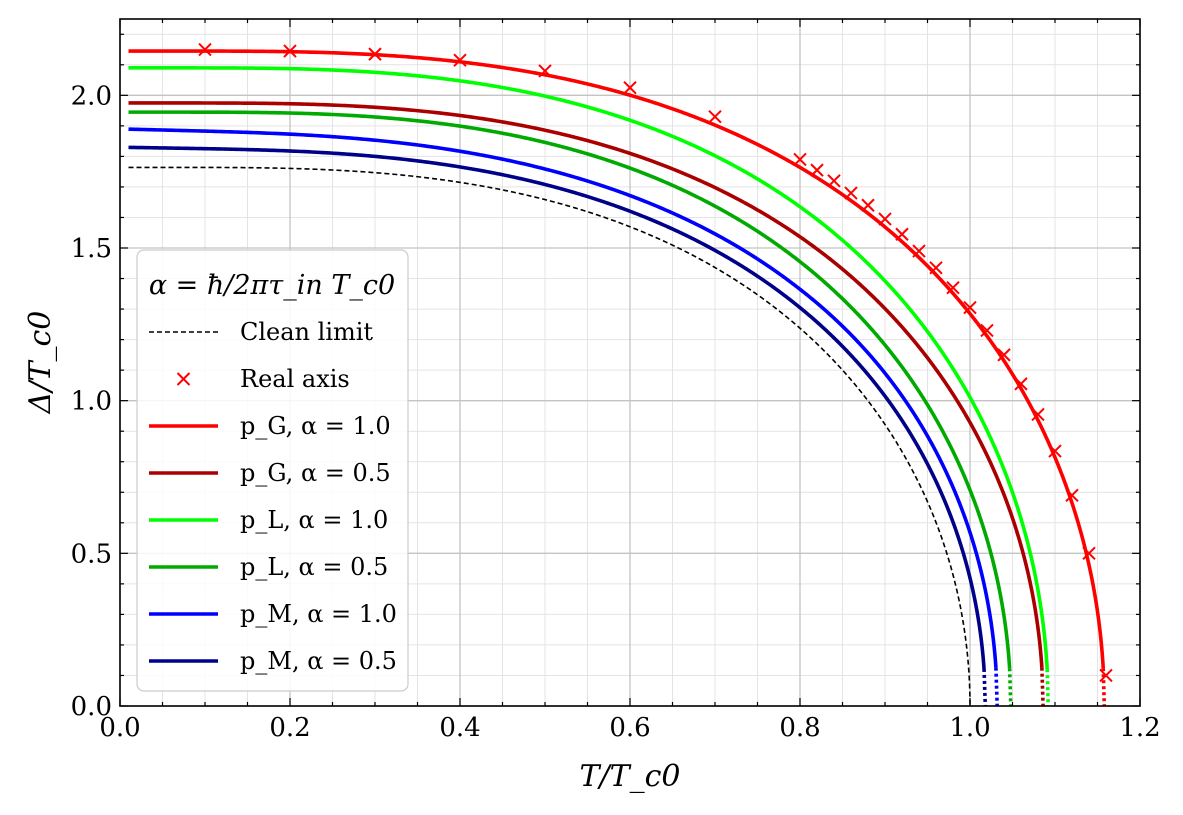 Image resolution: width=1183 pixels, height=815 pixels. What do you see at coordinates (314, 567) in the screenshot?
I see `legend-label: p_L, α = 0.5` at bounding box center [314, 567].